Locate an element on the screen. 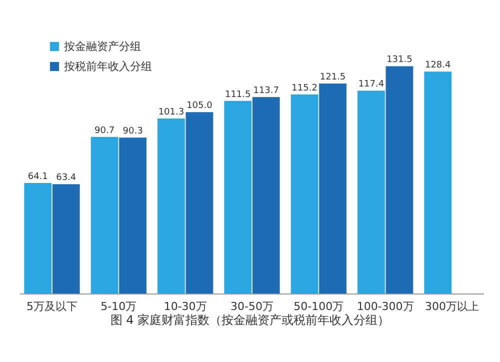 The height and width of the screenshot is (362, 500). x-tick-label: 10-30万 is located at coordinates (185, 306).